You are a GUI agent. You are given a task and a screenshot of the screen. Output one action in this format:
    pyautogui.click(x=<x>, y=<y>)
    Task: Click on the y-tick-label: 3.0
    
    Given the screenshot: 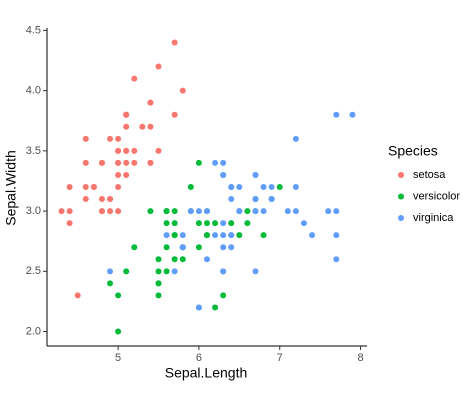 What is the action you would take?
    pyautogui.click(x=33, y=211)
    